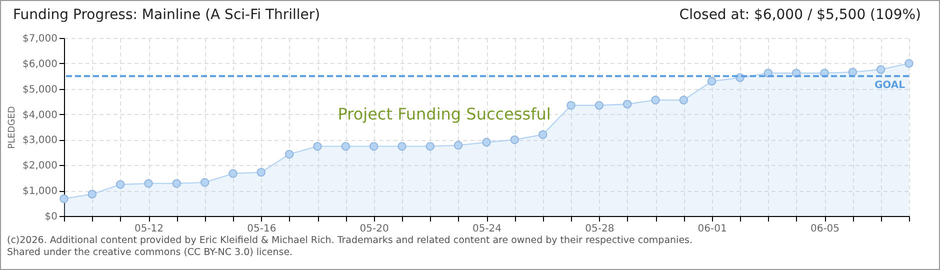  What do you see at coordinates (40, 64) in the screenshot?
I see `y-tick-label: $6,000` at bounding box center [40, 64].